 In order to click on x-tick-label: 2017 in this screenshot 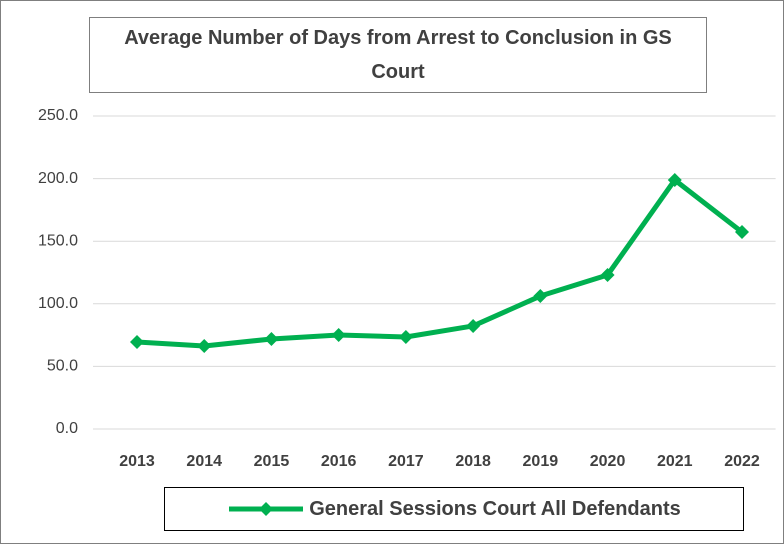, I will do `click(406, 461)`.